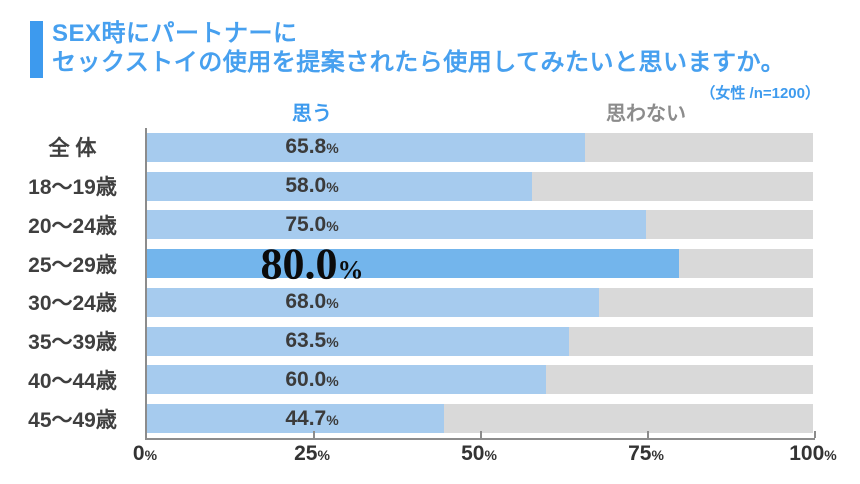 The image size is (860, 484). I want to click on bar-value-number: 63.5, so click(306, 341).